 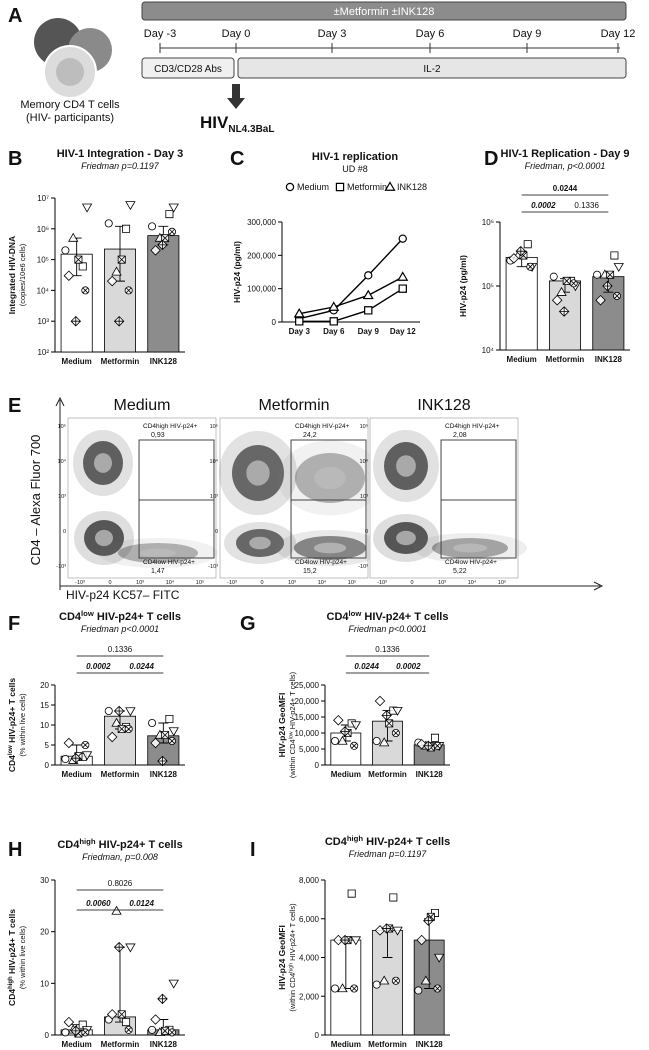 I want to click on flow-x-tick: 10⁵, so click(x=200, y=582).